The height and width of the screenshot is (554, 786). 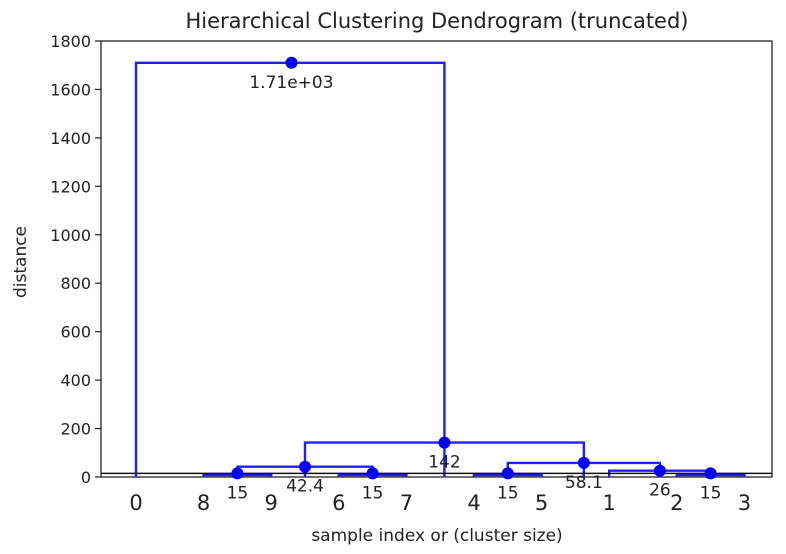 What do you see at coordinates (541, 503) in the screenshot?
I see `x-tick-label: 5` at bounding box center [541, 503].